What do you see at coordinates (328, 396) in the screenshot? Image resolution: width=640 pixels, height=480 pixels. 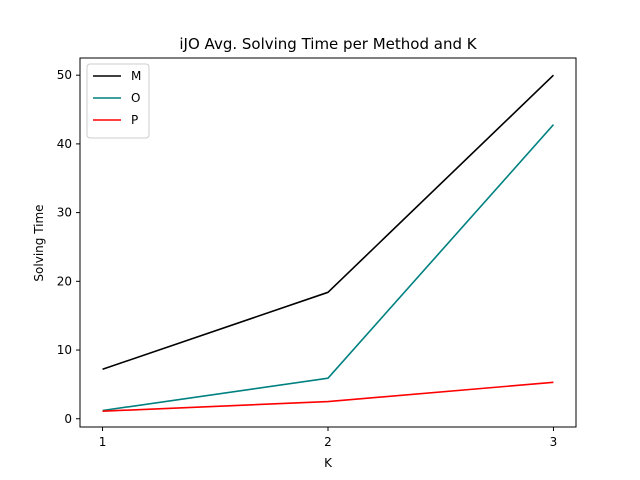 I see `series-line-p` at bounding box center [328, 396].